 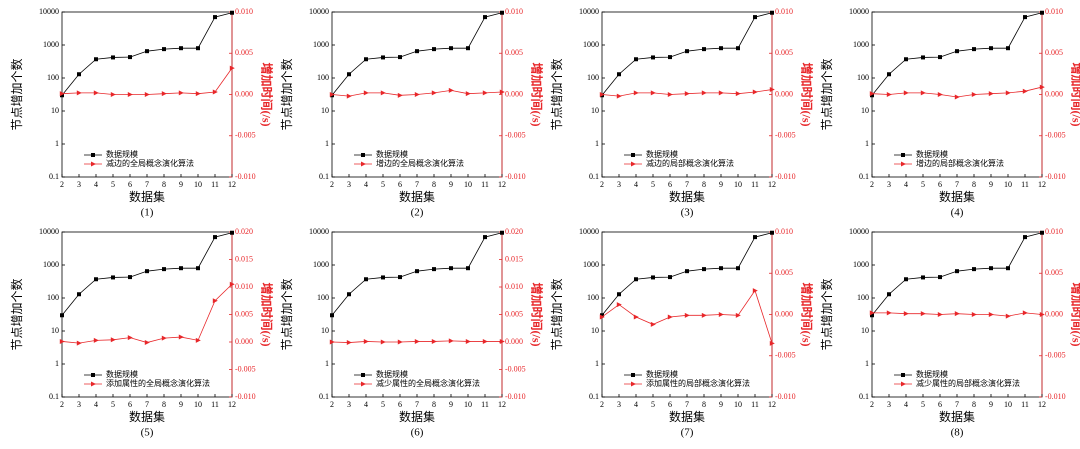 I want to click on y2-tick-label: 0.000, so click(x=1054, y=93).